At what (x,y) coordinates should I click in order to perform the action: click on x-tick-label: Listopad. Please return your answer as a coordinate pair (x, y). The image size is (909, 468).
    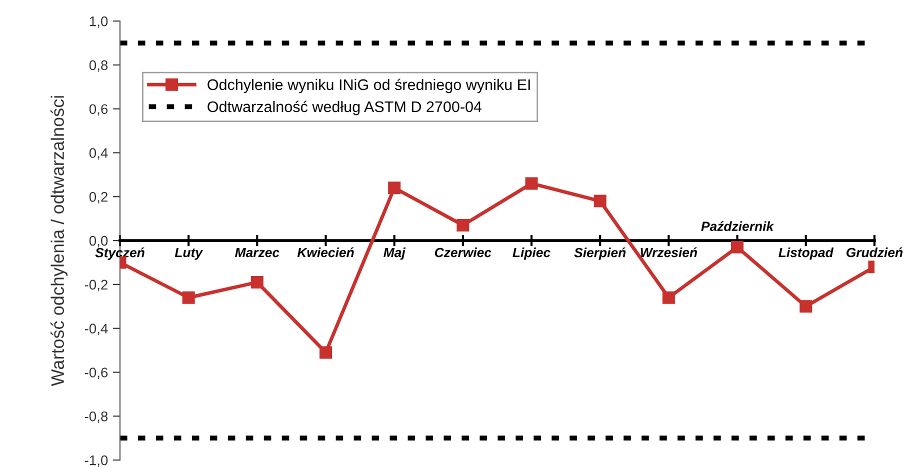
    Looking at the image, I should click on (806, 253).